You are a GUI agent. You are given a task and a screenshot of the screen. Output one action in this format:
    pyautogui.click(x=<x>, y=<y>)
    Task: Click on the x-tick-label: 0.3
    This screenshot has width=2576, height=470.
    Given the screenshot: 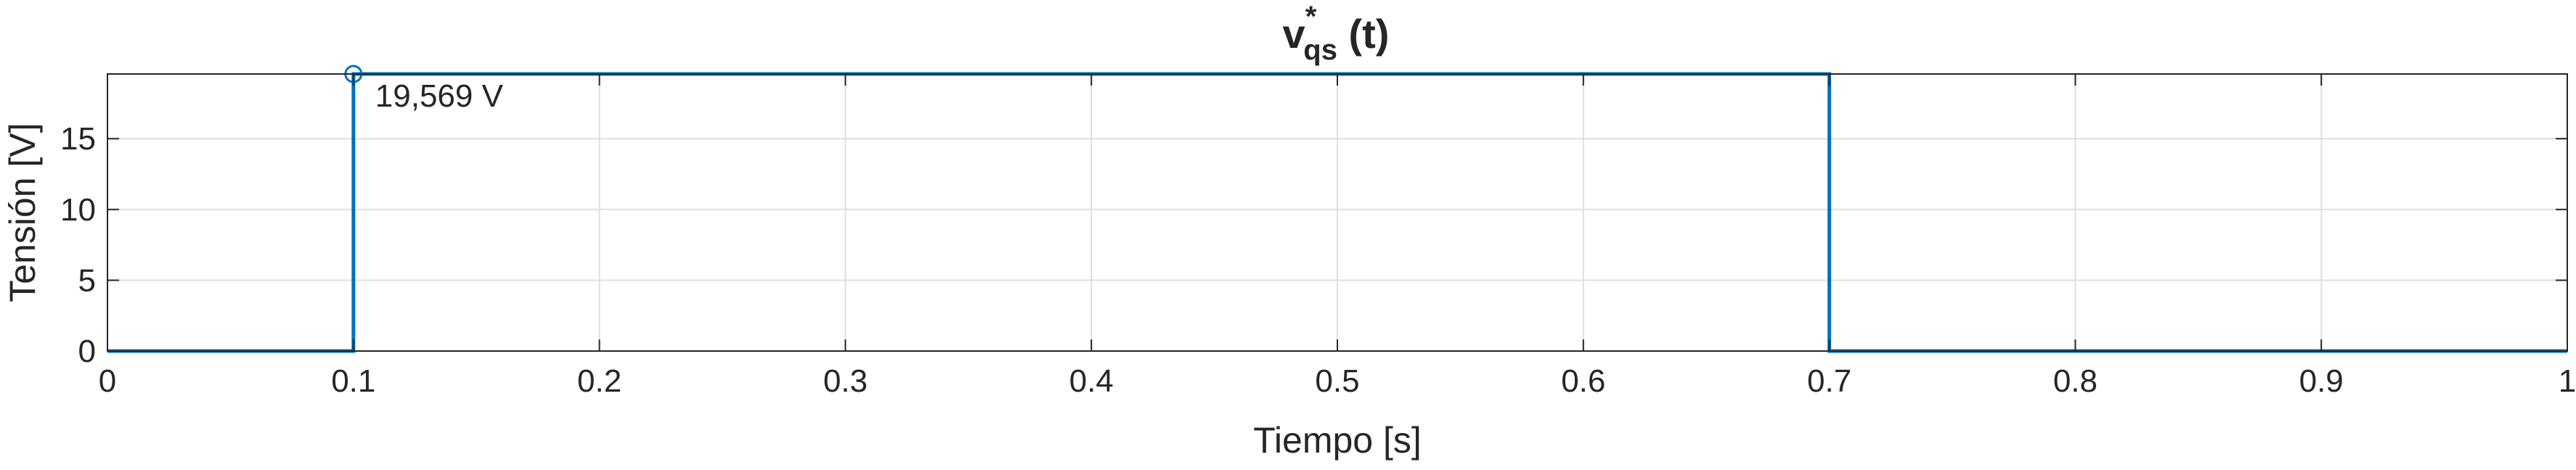 What is the action you would take?
    pyautogui.click(x=845, y=381)
    